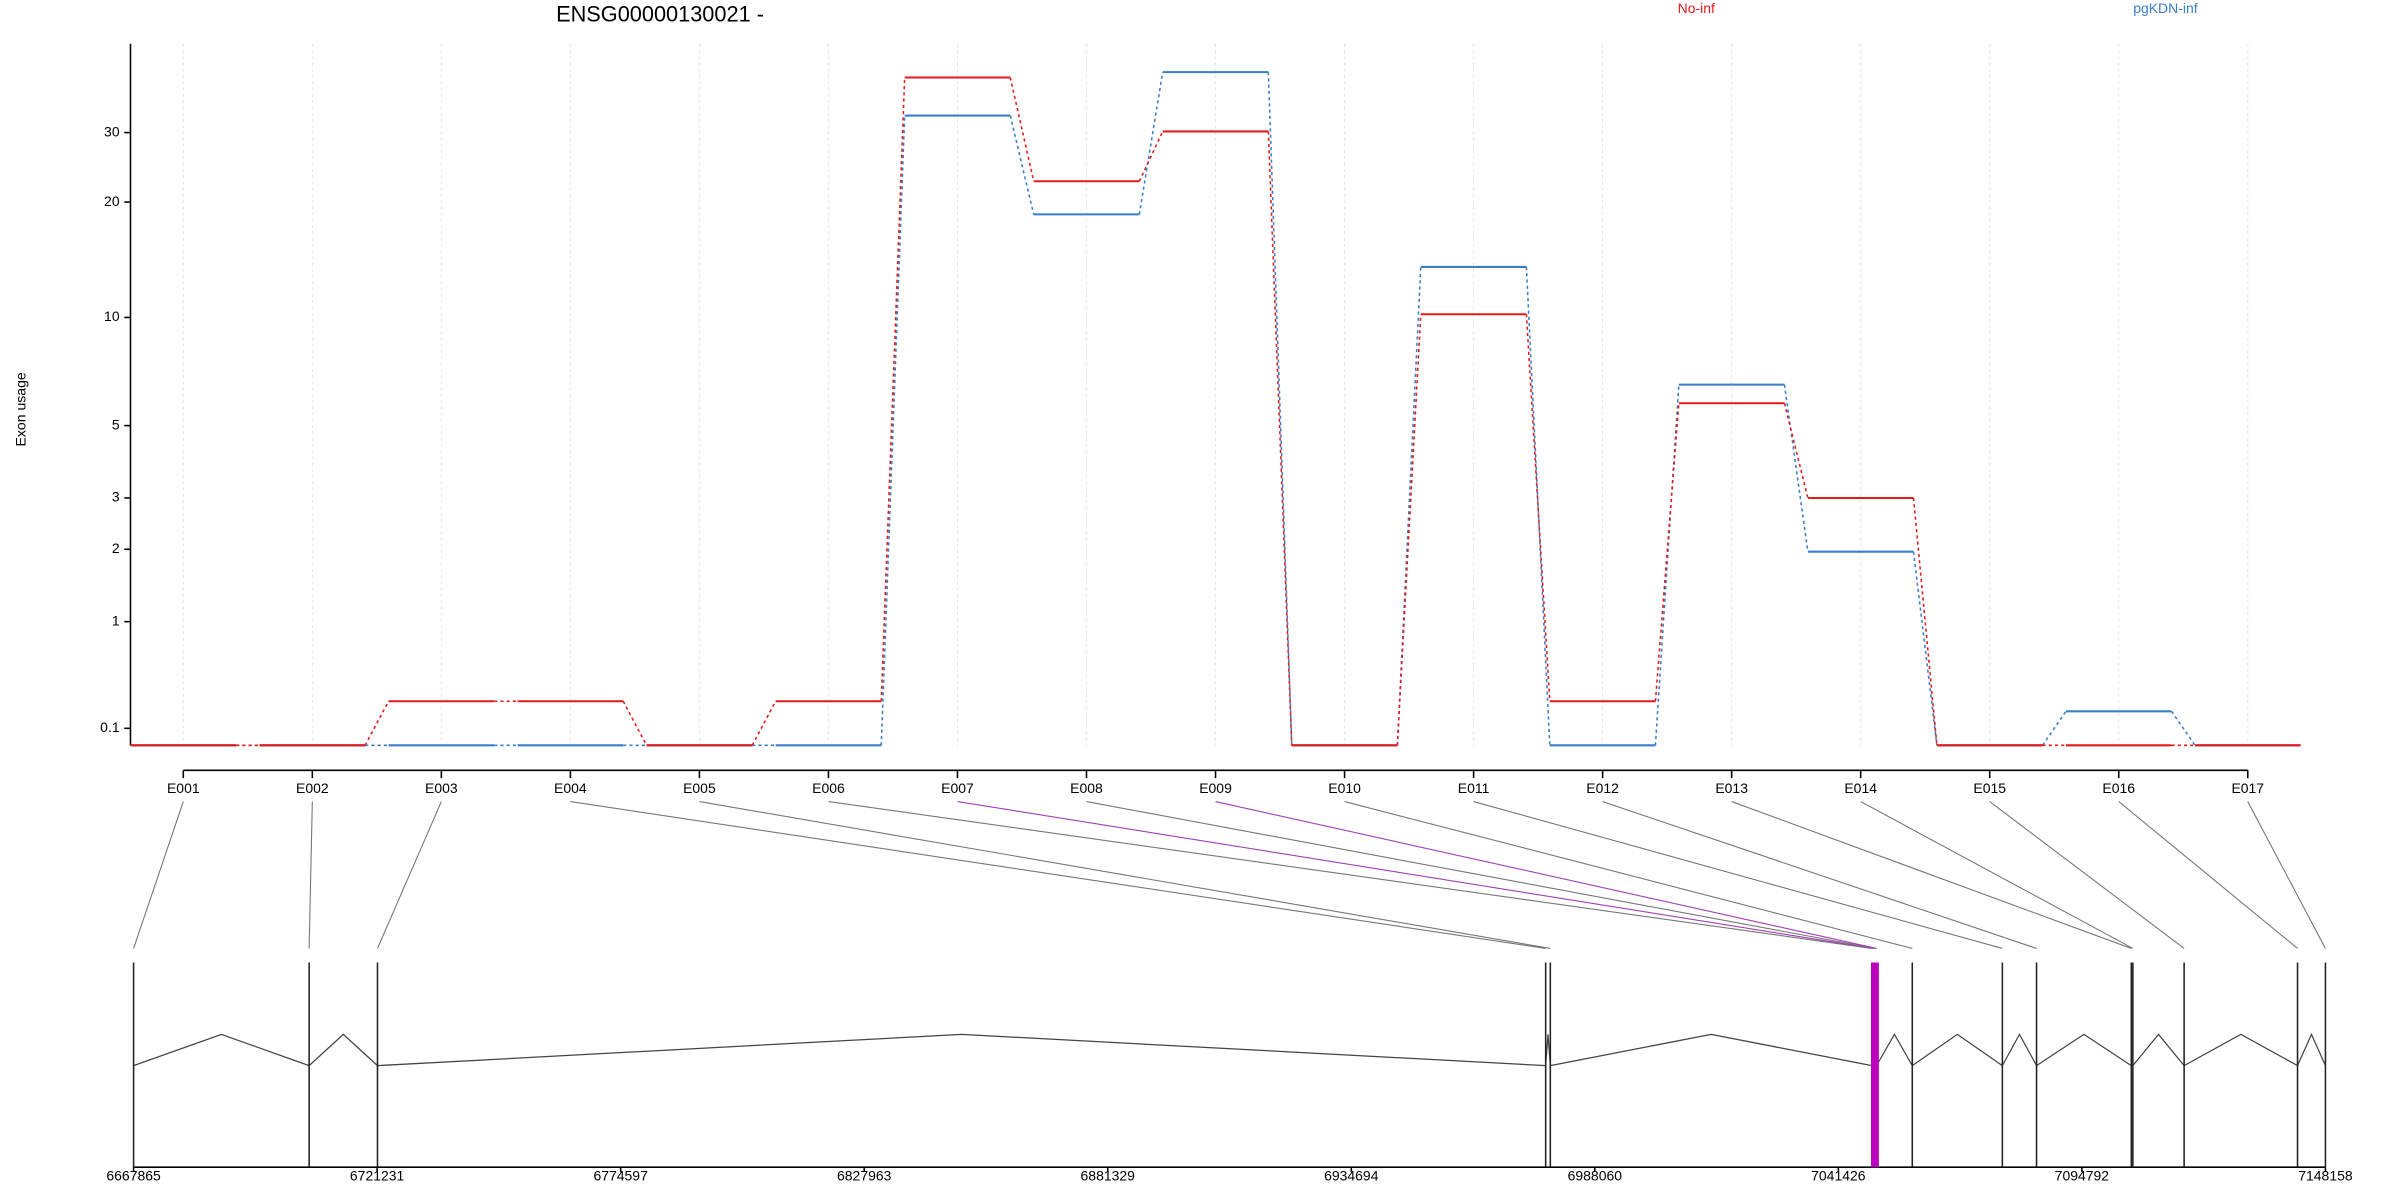 This screenshot has height=1200, width=2400. Describe the element at coordinates (570, 788) in the screenshot. I see `x-tick-label: E004` at that location.